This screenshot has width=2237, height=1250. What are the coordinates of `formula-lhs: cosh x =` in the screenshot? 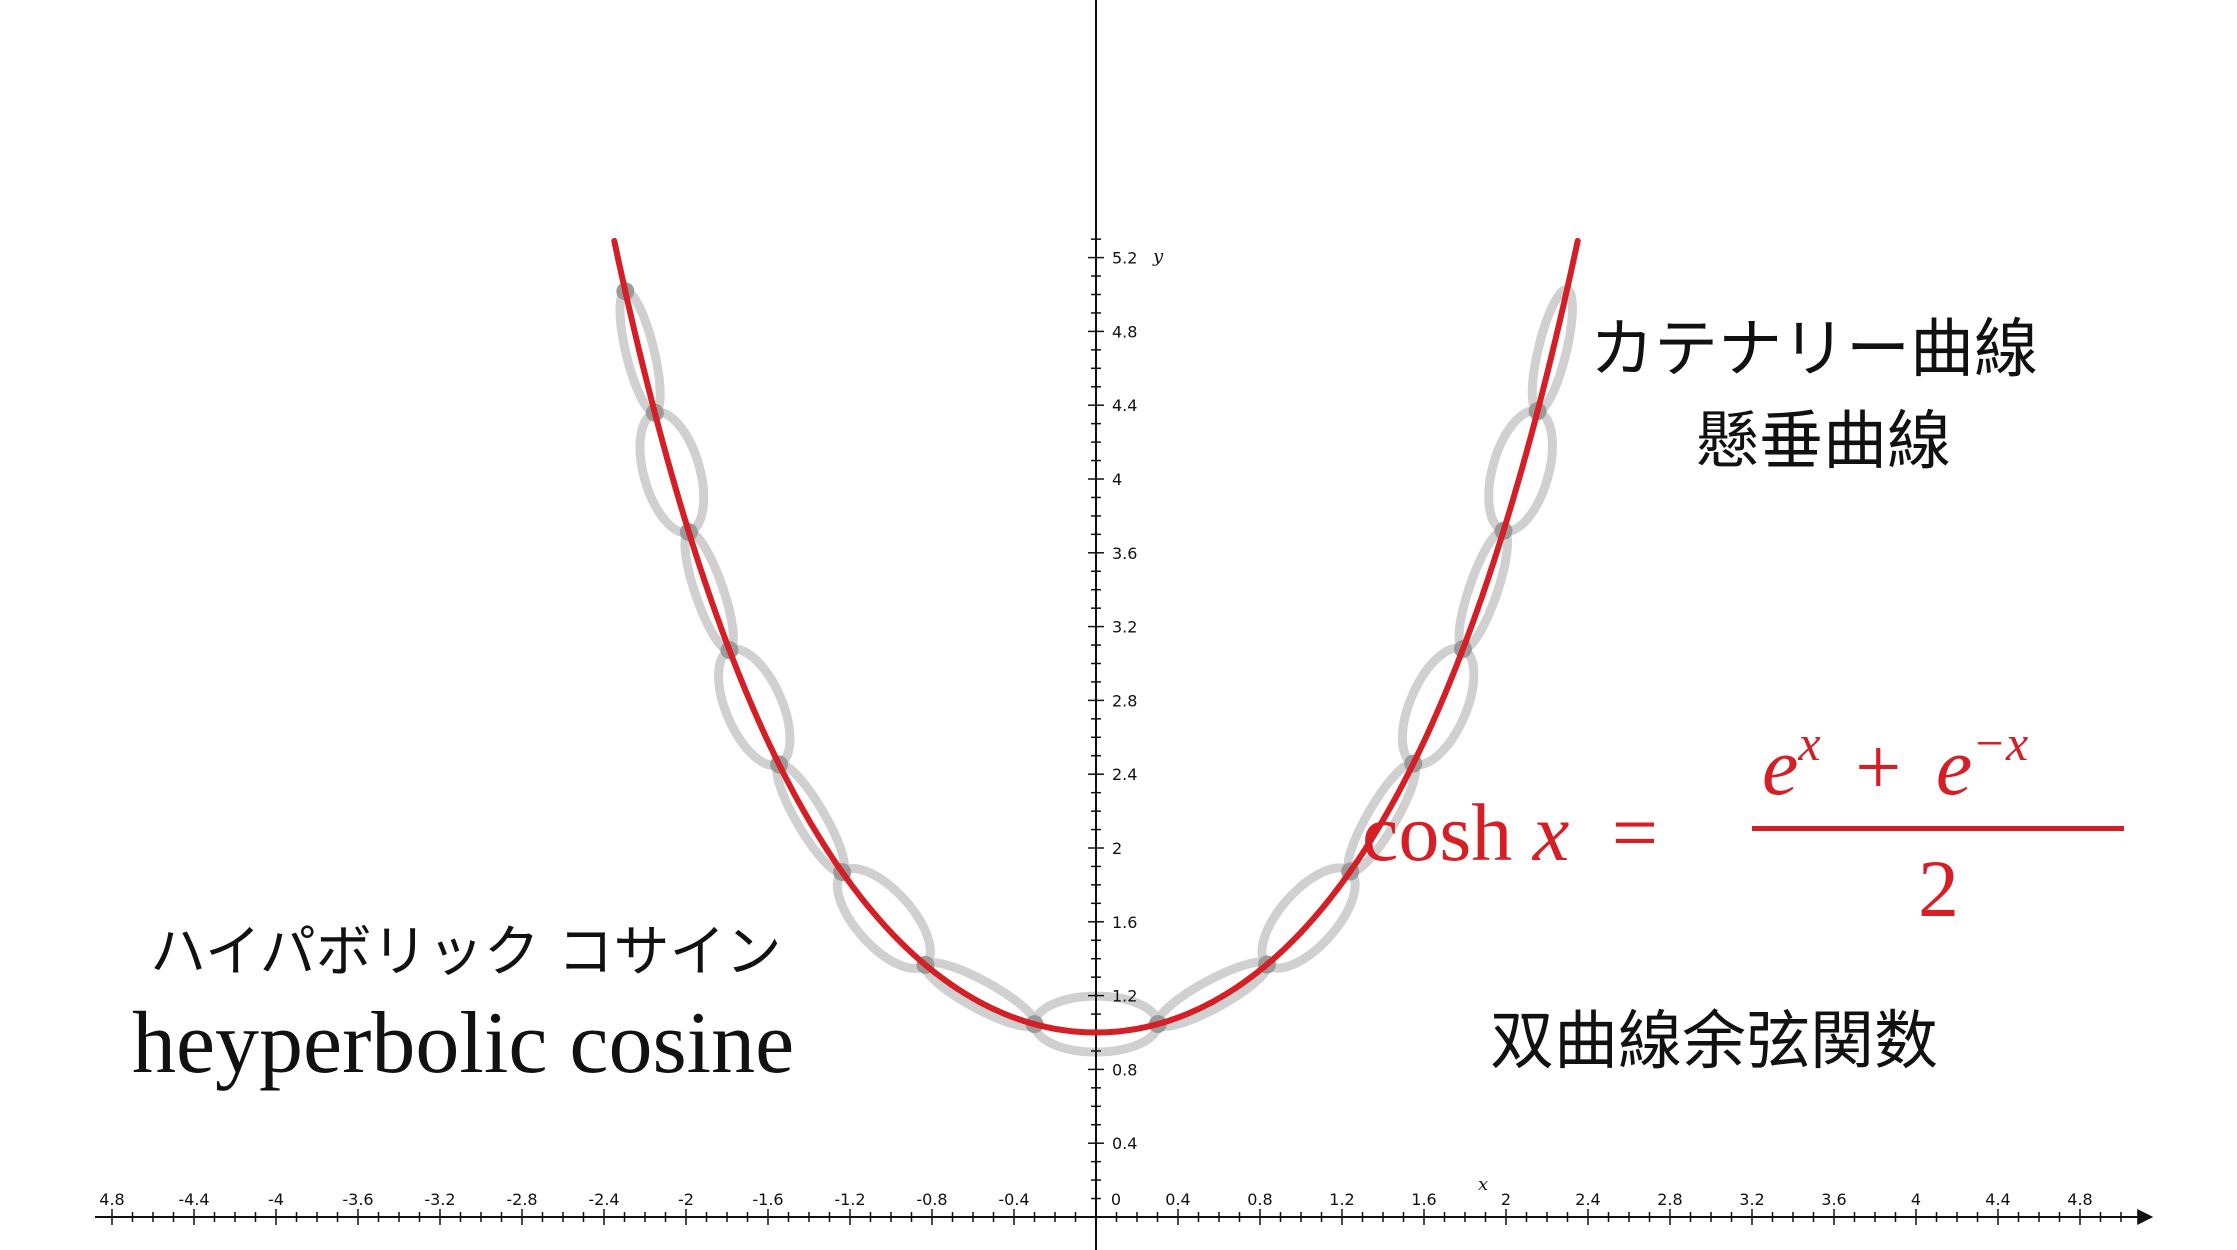 It's located at (1510, 833).